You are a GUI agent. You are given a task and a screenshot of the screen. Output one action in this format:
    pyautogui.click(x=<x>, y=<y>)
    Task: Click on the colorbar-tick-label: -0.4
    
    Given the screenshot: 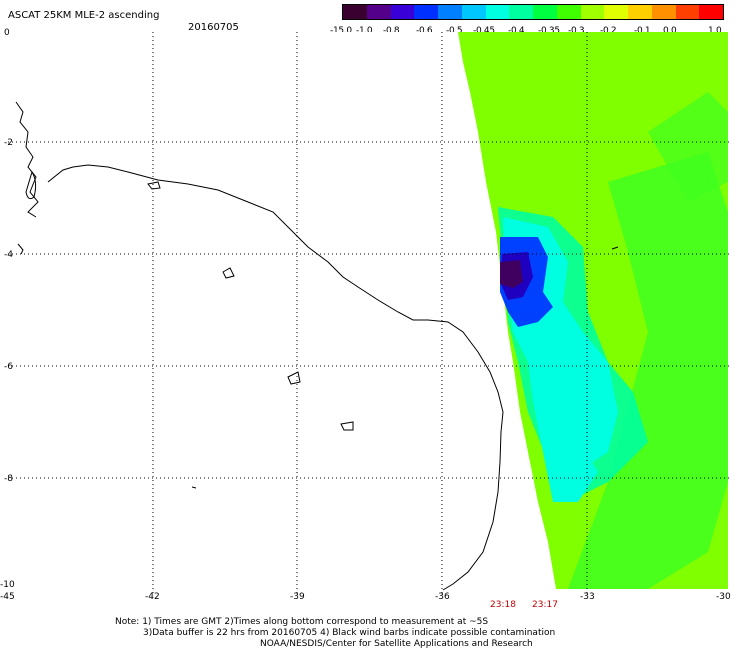 What is the action you would take?
    pyautogui.click(x=516, y=31)
    